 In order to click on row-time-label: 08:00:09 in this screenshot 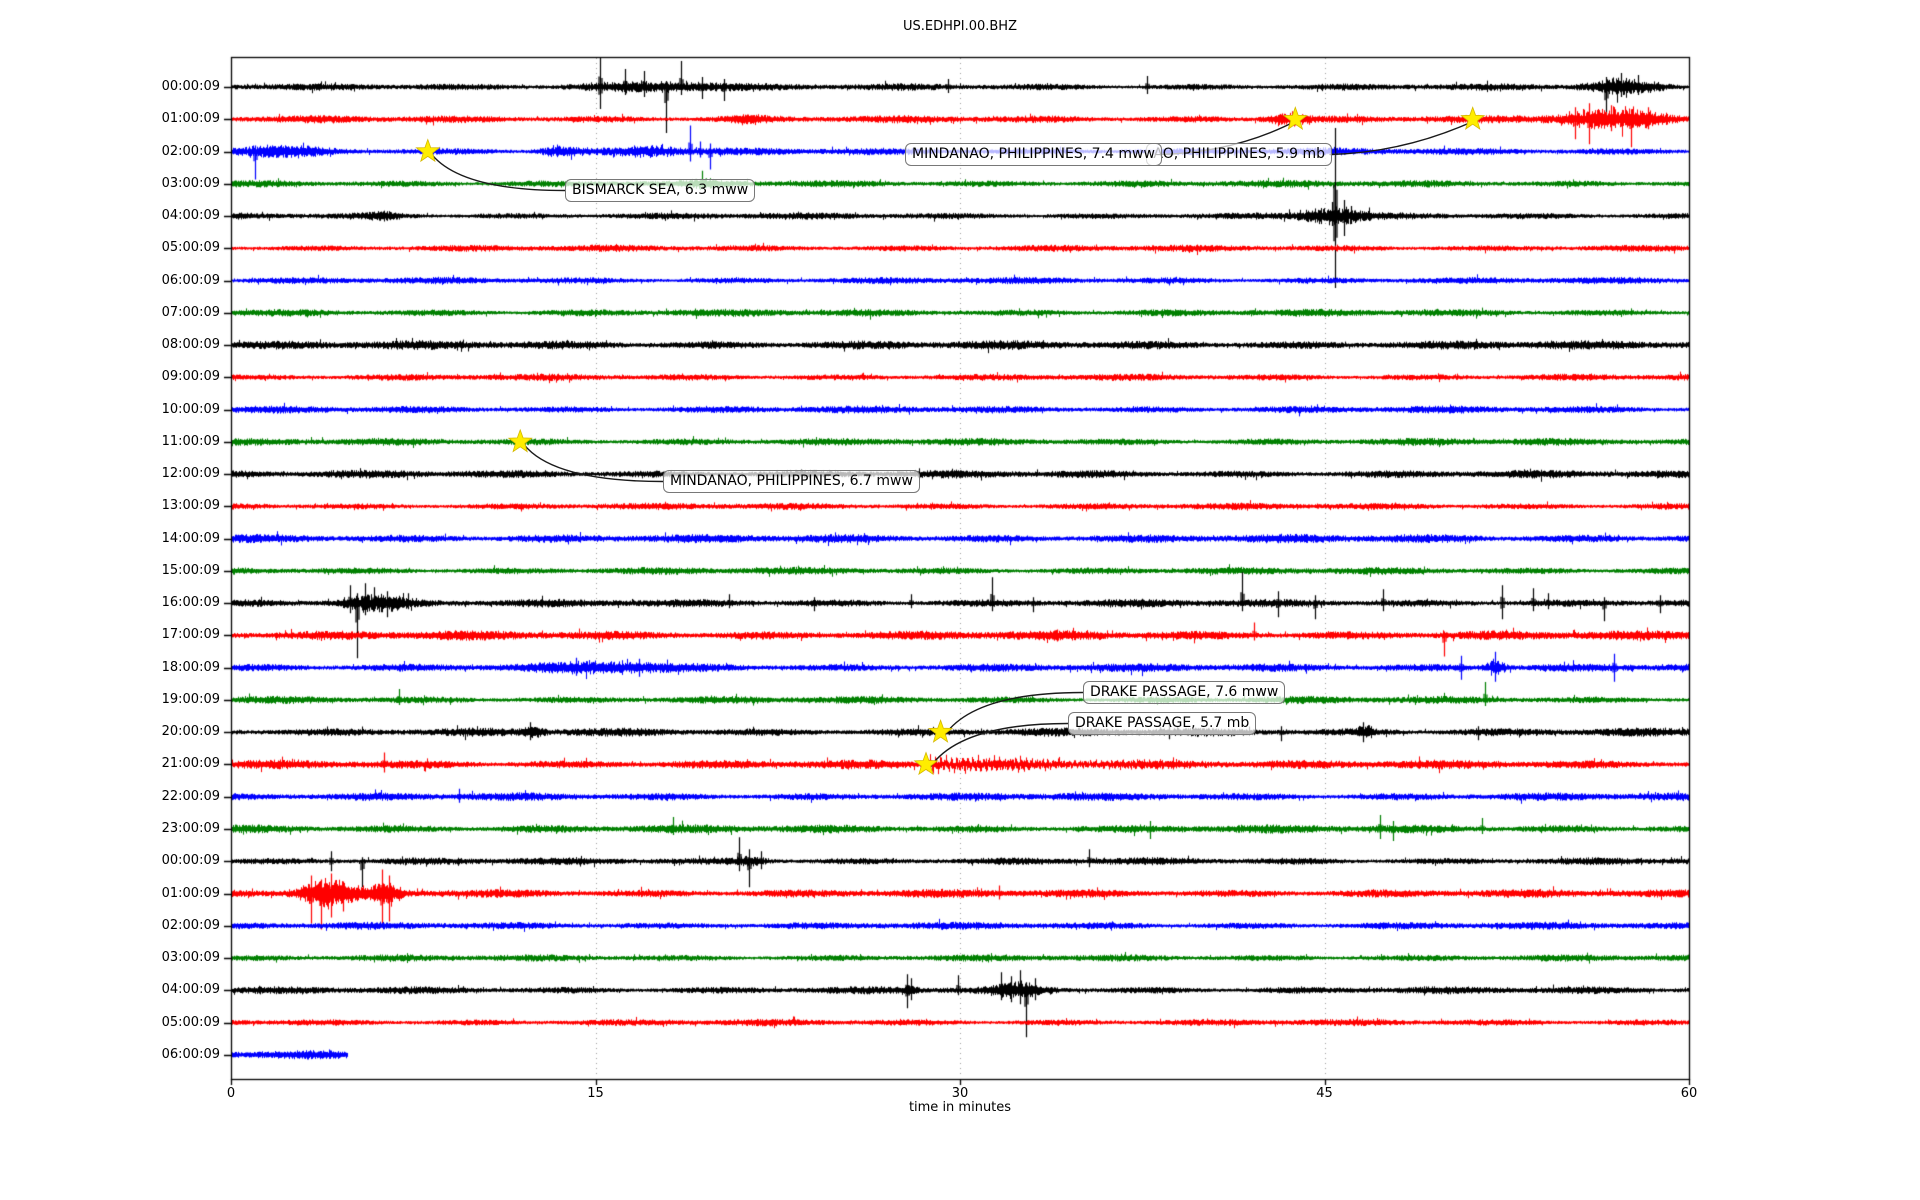, I will do `click(190, 345)`.